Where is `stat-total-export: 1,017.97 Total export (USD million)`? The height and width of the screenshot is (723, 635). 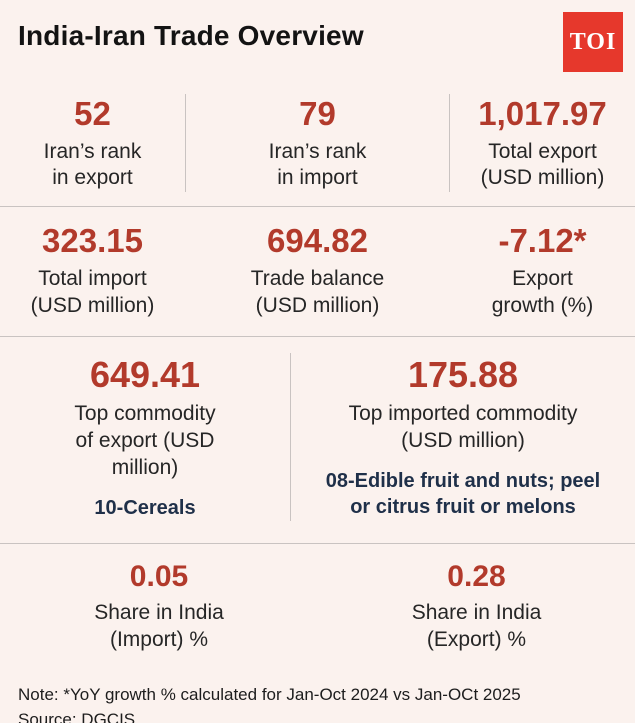
stat-total-export: 1,017.97 Total export (USD million) is located at coordinates (542, 143).